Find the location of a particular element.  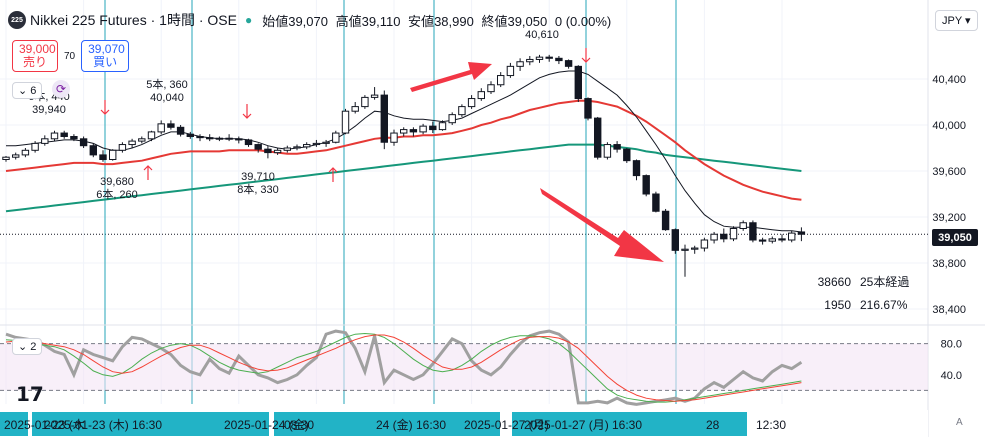

trade-panel: 39,000 売り 70 39,070 買い is located at coordinates (71, 56).